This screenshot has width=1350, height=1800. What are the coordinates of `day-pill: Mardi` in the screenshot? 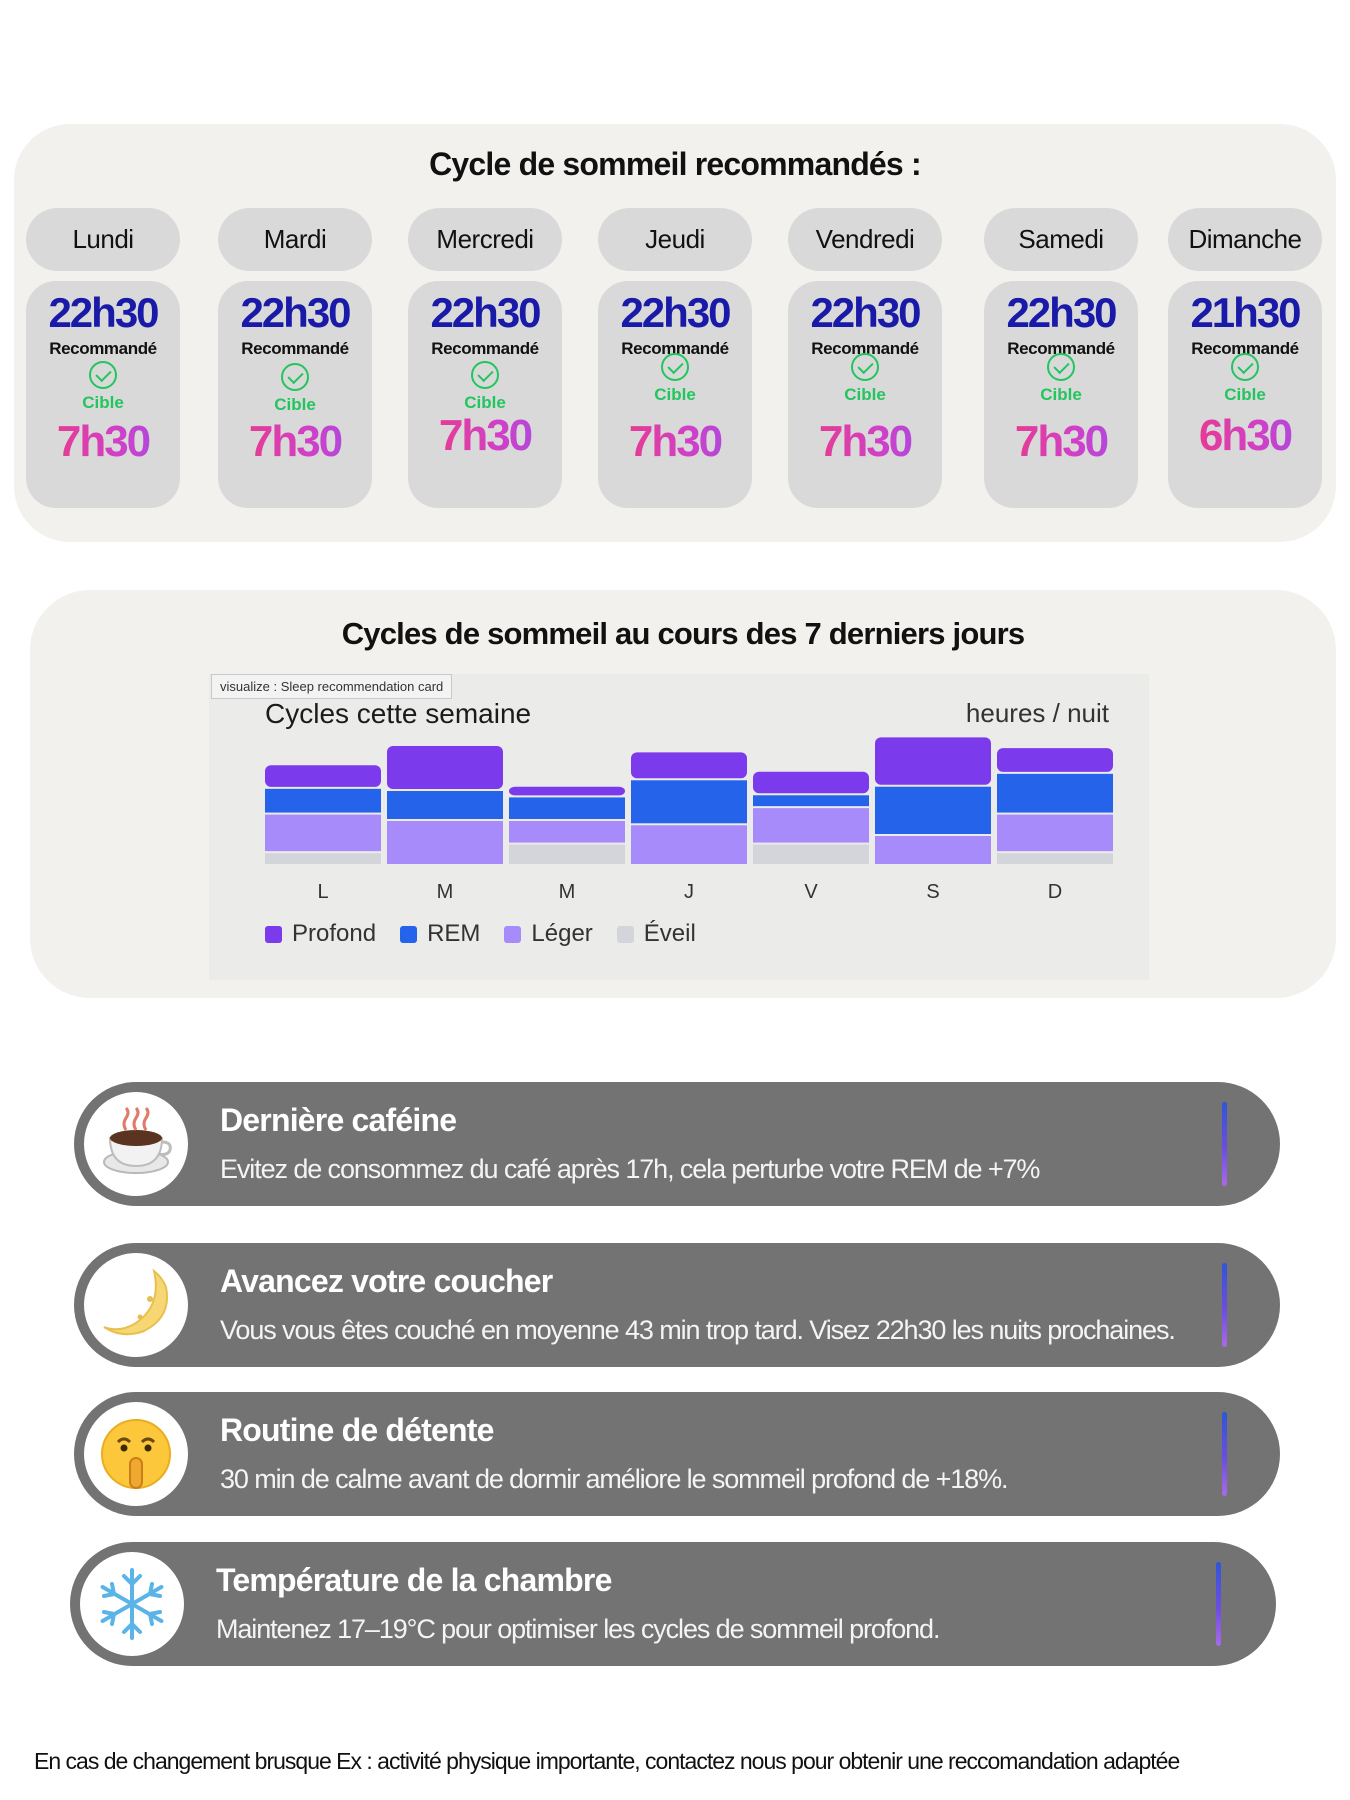 It's located at (295, 239).